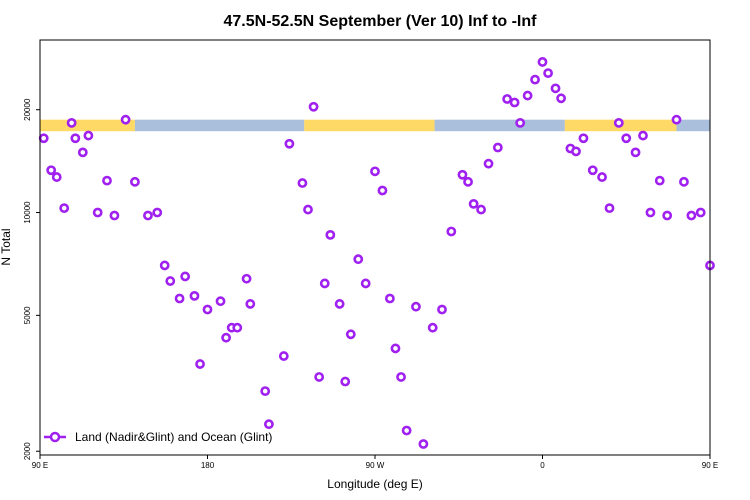 The width and height of the screenshot is (750, 500). I want to click on x-tick-label: 180, so click(208, 465).